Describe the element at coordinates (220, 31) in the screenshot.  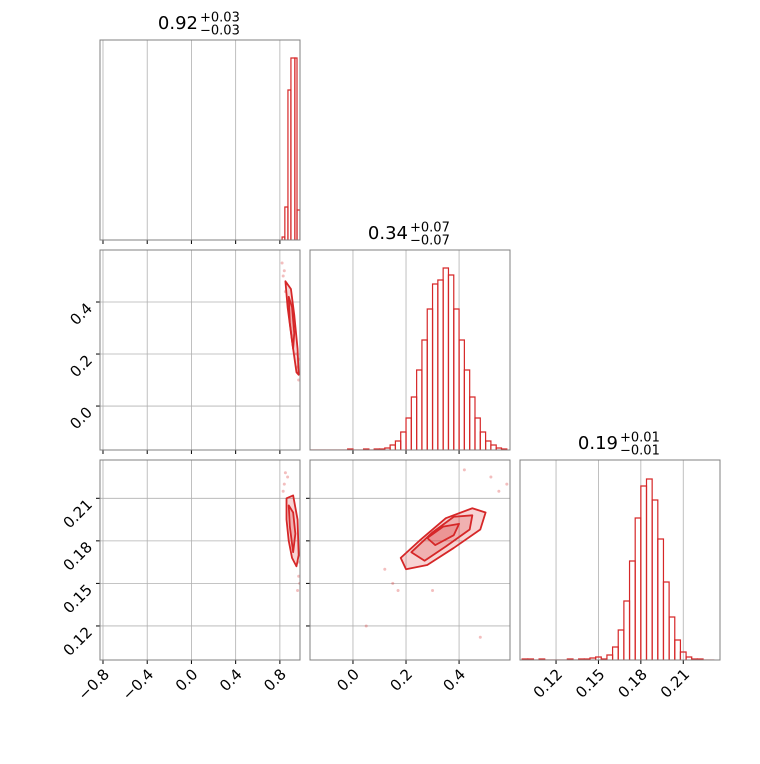
I see `title-minus: −0.03` at that location.